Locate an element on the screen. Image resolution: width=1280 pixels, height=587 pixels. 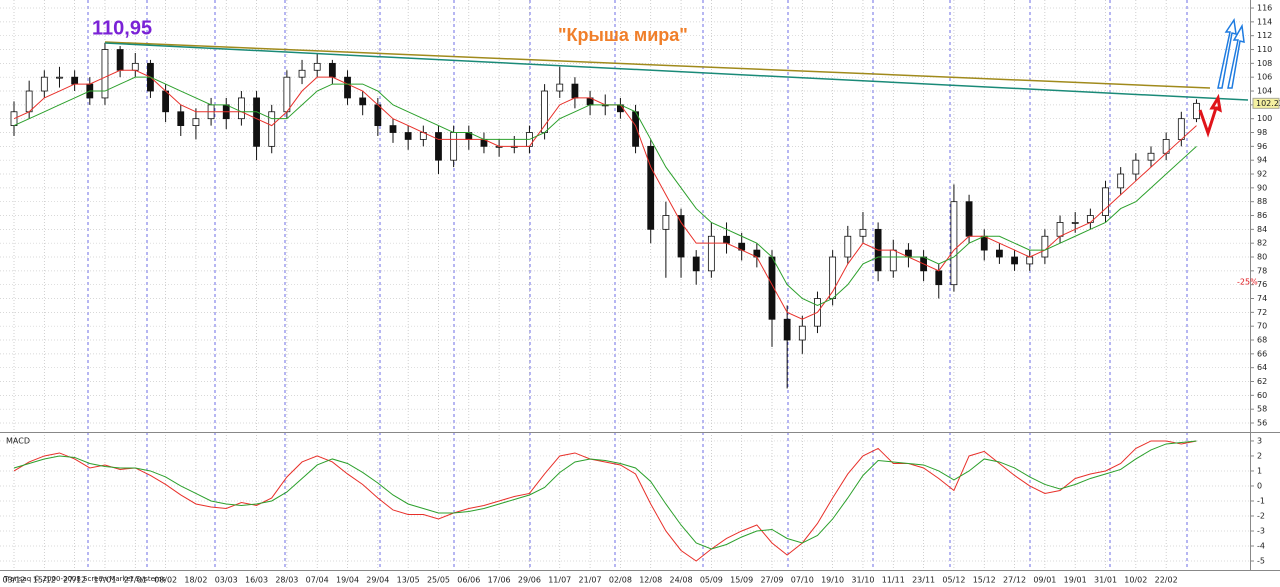
y-tick-label: 84 is located at coordinates (1262, 229).